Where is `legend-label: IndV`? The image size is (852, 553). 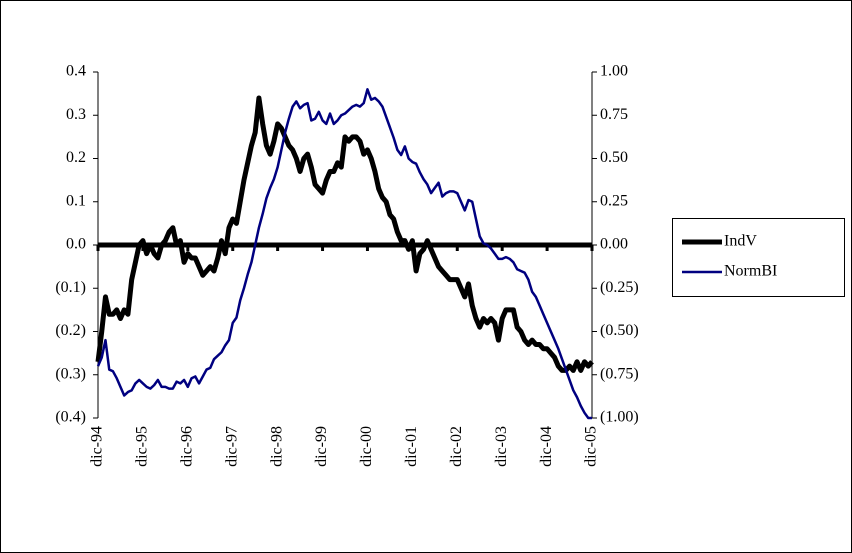
legend-label: IndV is located at coordinates (740, 241).